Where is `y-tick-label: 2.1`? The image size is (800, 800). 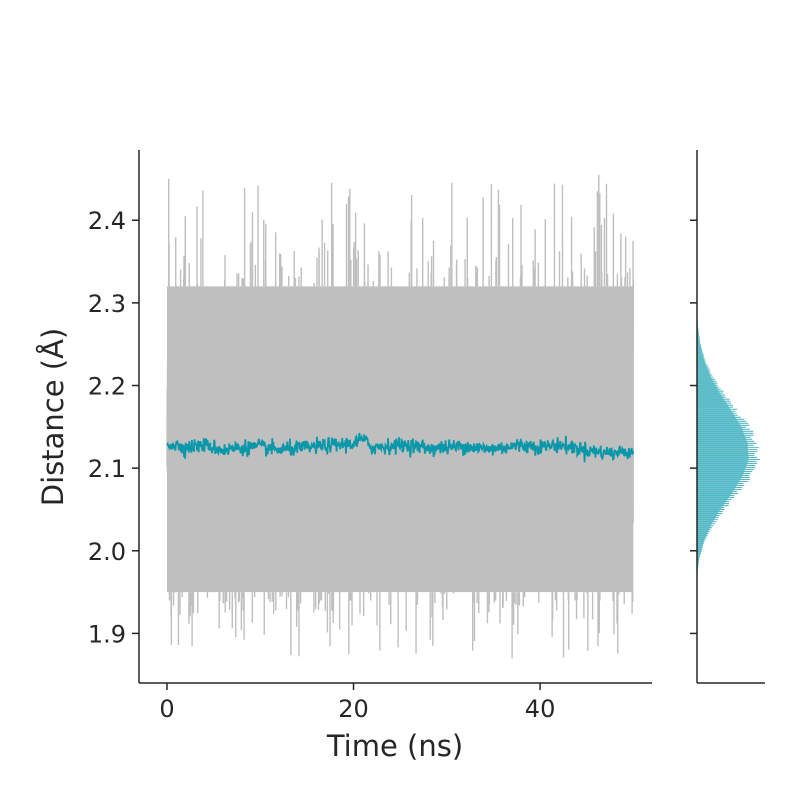 y-tick-label: 2.1 is located at coordinates (107, 469).